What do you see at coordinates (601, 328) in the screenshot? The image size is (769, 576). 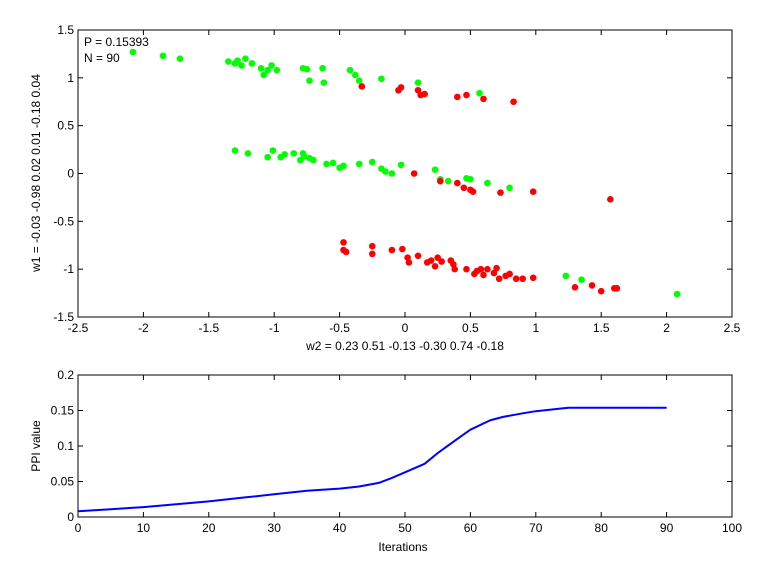 I see `scatter-x-tick-label: 1.5` at bounding box center [601, 328].